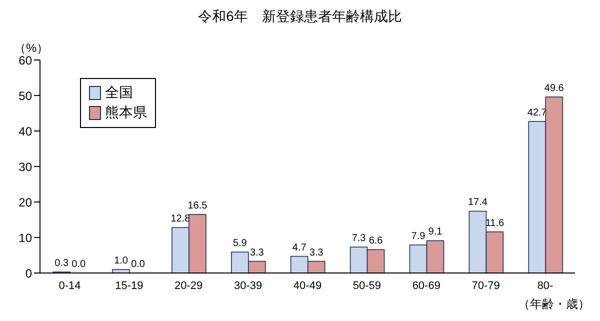 Image resolution: width=600 pixels, height=321 pixels. I want to click on x-tick-label: 60-69, so click(426, 286).